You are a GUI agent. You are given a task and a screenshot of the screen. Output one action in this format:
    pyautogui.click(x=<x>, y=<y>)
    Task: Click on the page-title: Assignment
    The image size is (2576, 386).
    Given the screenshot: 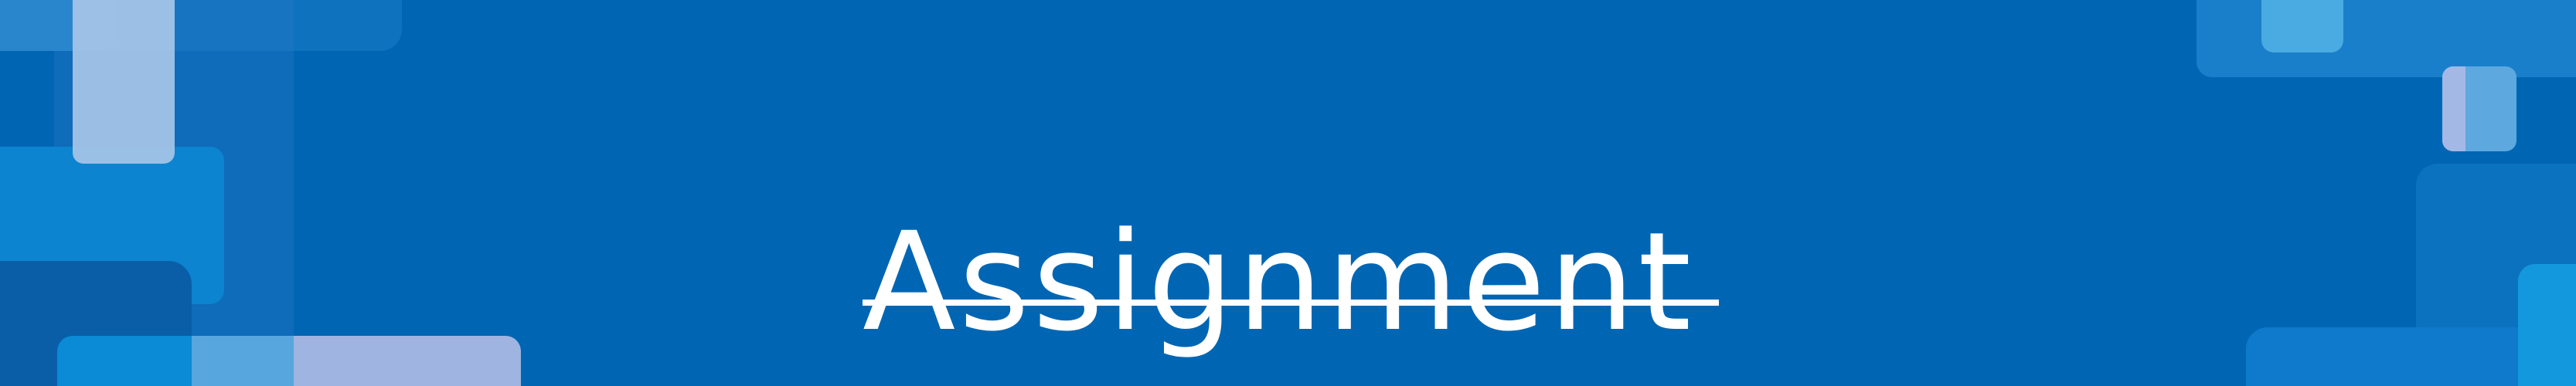 What is the action you would take?
    pyautogui.click(x=1279, y=281)
    